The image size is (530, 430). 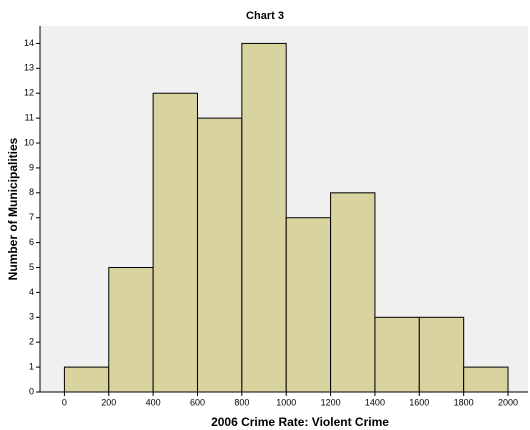 What do you see at coordinates (31, 342) in the screenshot?
I see `y-tick-label: 2` at bounding box center [31, 342].